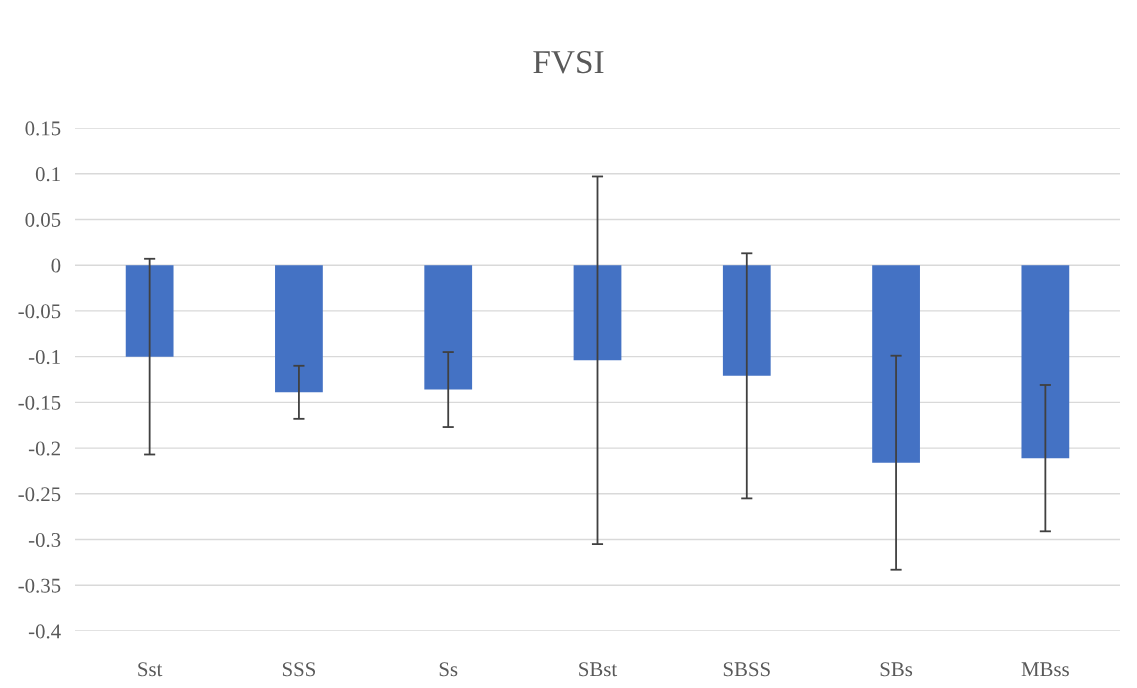 The width and height of the screenshot is (1137, 688). I want to click on x-tick-label: Ss, so click(448, 669).